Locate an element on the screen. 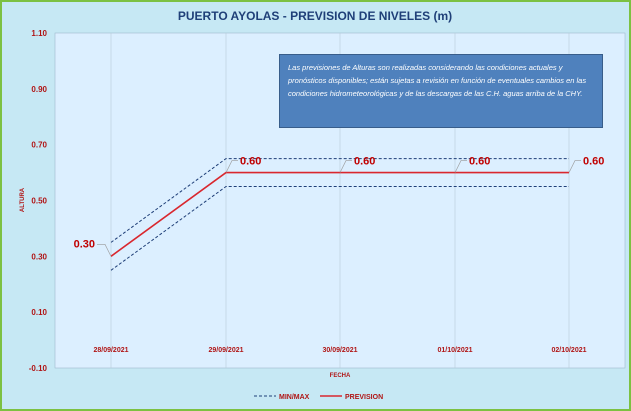  x-tick-label: 29/09/2021 is located at coordinates (225, 350).